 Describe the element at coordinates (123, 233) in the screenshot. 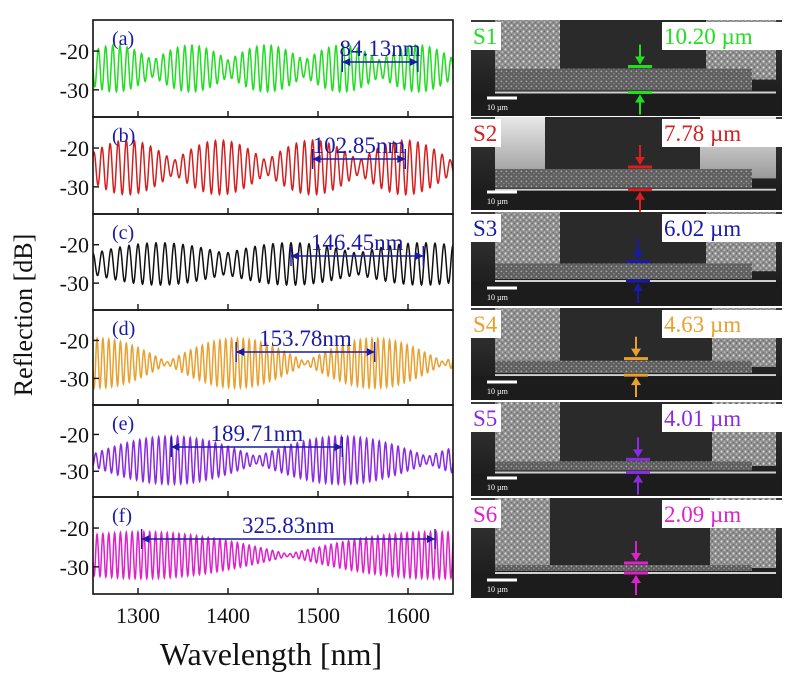

I see `panel-letter: (c)` at that location.